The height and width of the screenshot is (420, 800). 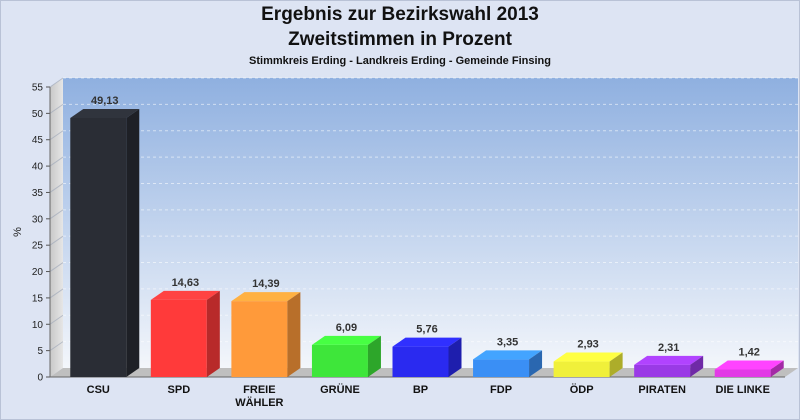 I want to click on y-tick-label: 20, so click(x=38, y=272).